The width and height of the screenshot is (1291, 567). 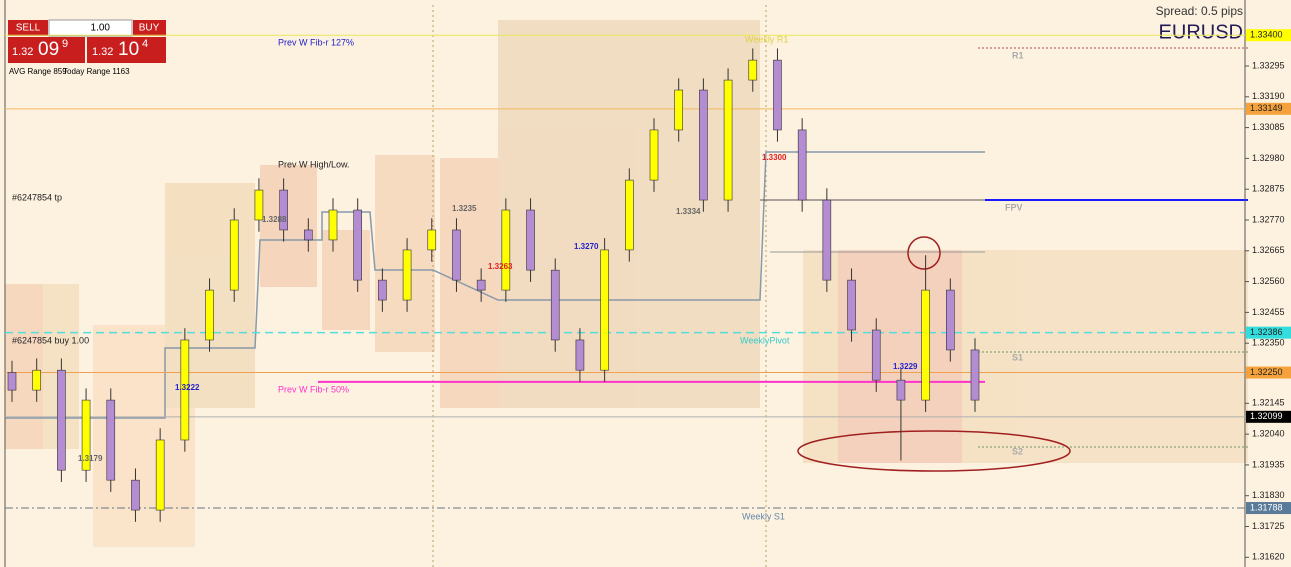 I want to click on annotation: WeeklyPivot, so click(x=765, y=340).